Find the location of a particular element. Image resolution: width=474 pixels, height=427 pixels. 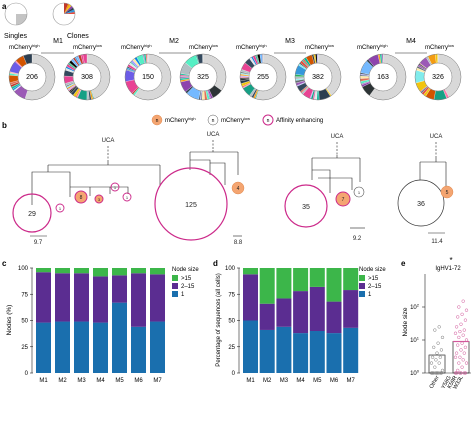

tree-1-count-small-3: 1 is located at coordinates (115, 187).